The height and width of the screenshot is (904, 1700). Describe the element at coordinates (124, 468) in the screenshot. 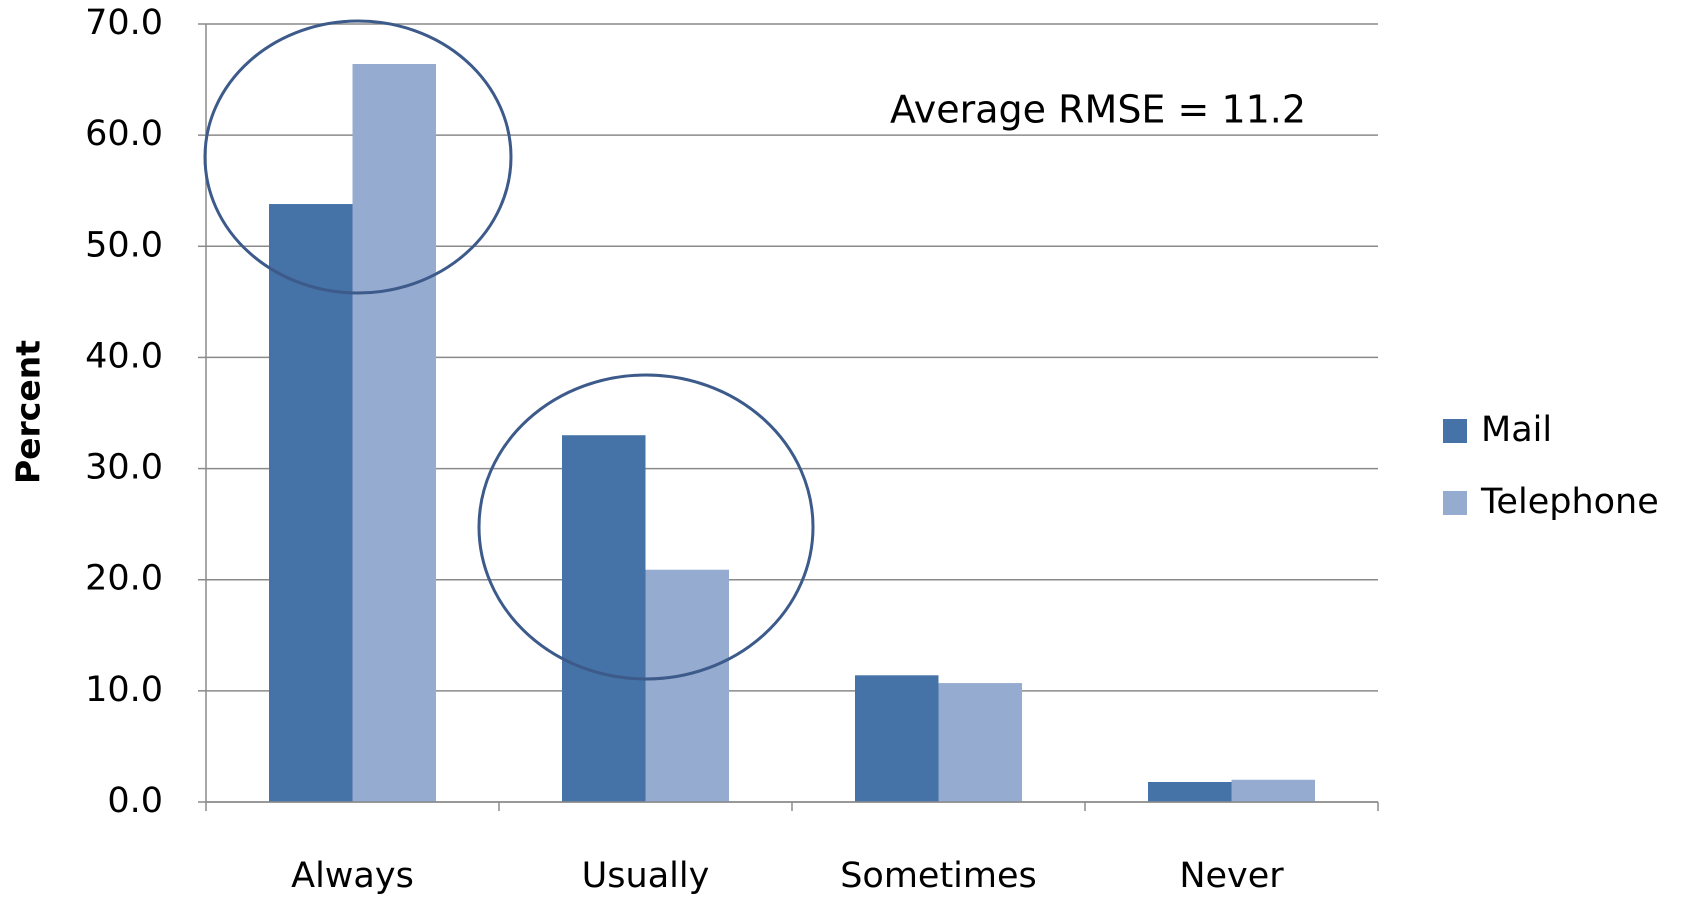

I see `y-tick-label: 30.0` at that location.